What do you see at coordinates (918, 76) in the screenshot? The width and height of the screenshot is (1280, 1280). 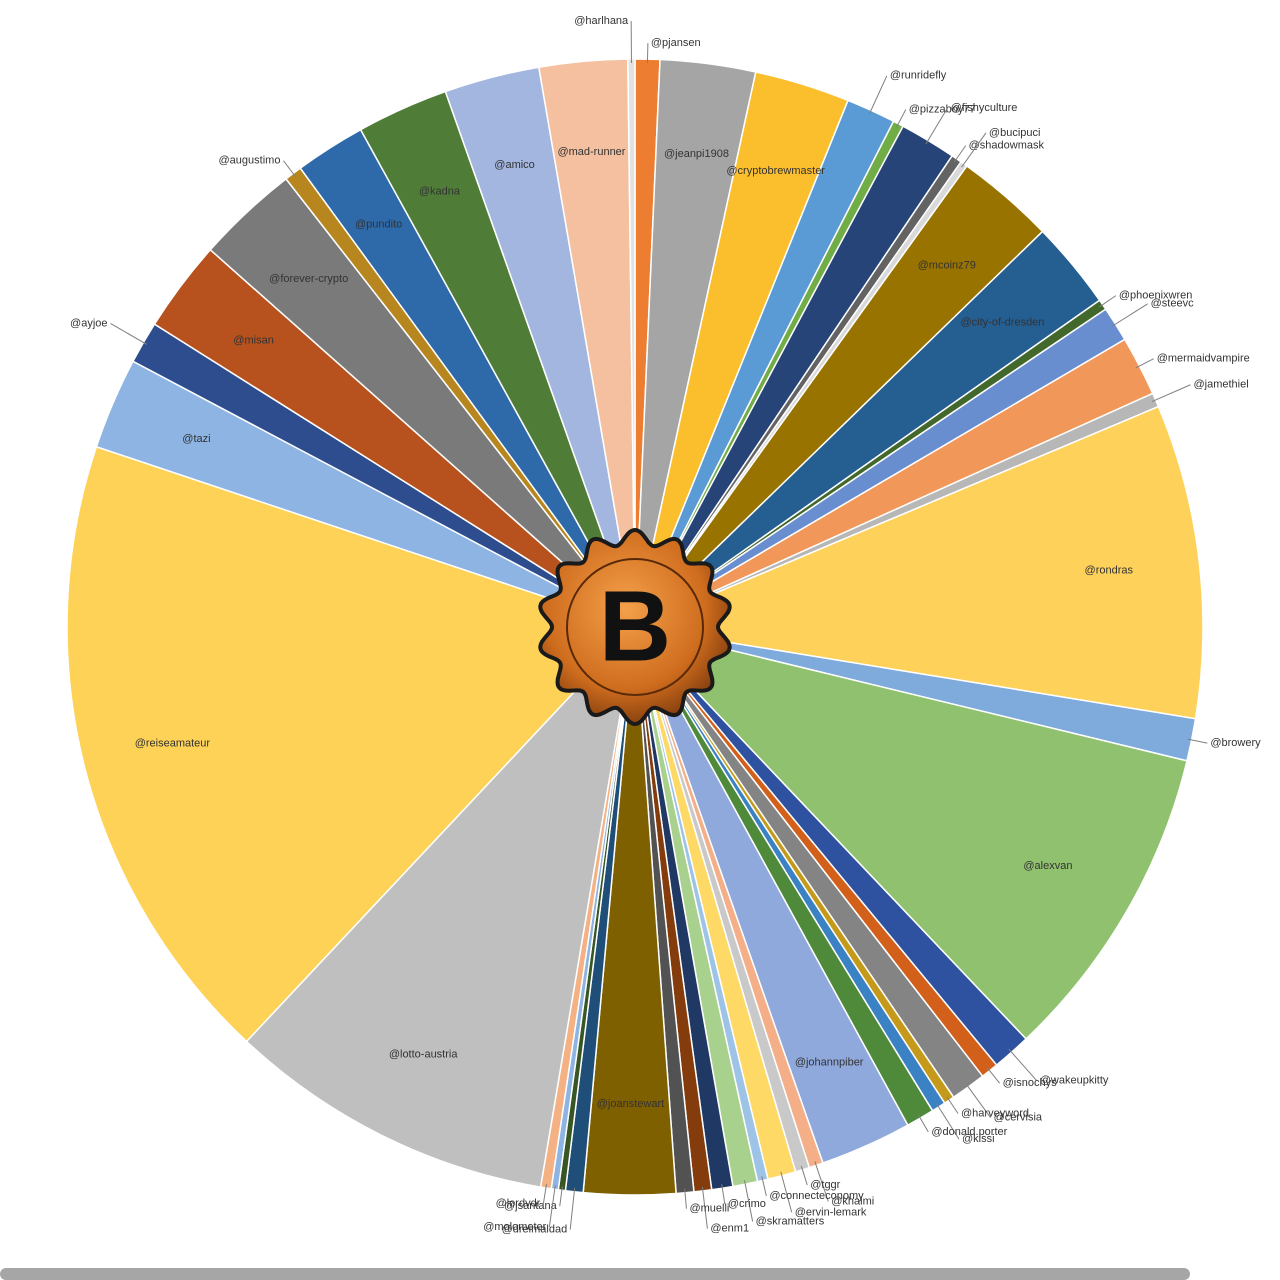 I see `slice-label: @runridefly` at bounding box center [918, 76].